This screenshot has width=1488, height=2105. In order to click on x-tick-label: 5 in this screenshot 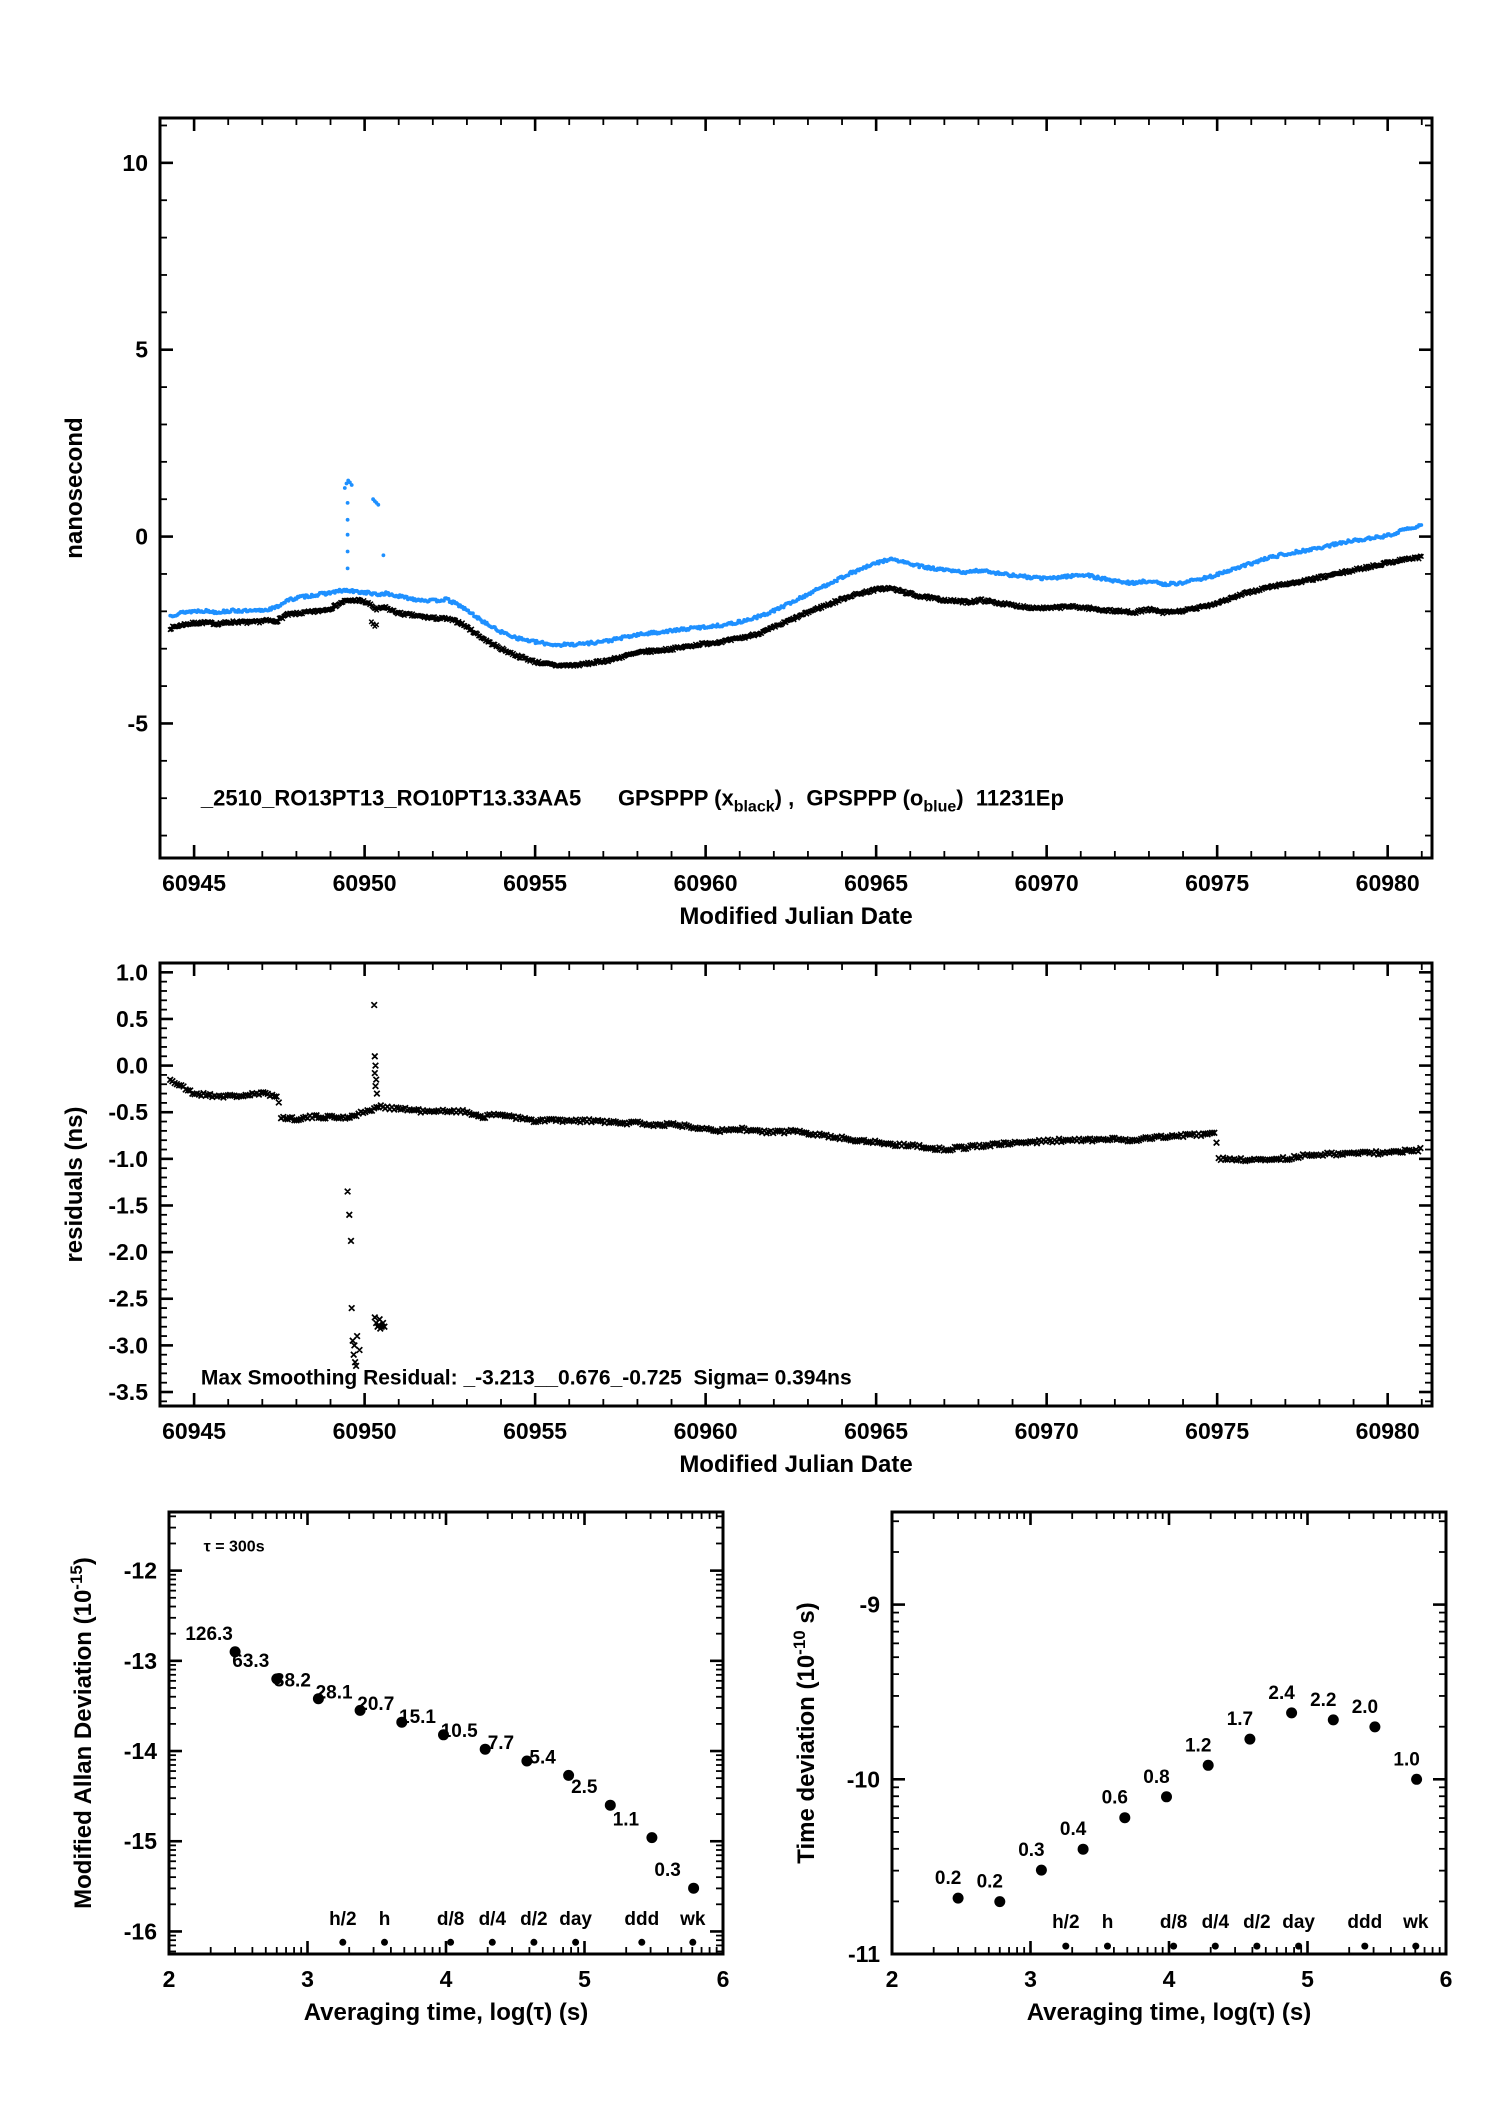, I will do `click(1307, 1979)`.